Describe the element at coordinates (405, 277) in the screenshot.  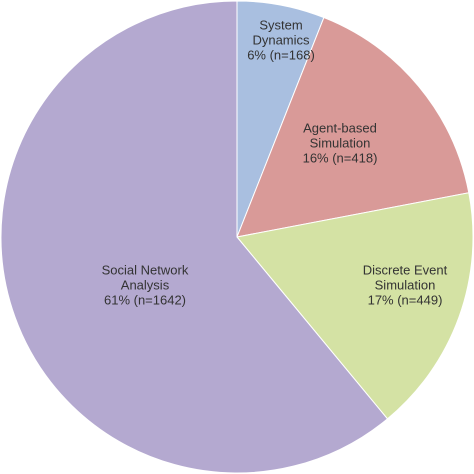
I see `slice-name: Discrete Event Simulation` at that location.